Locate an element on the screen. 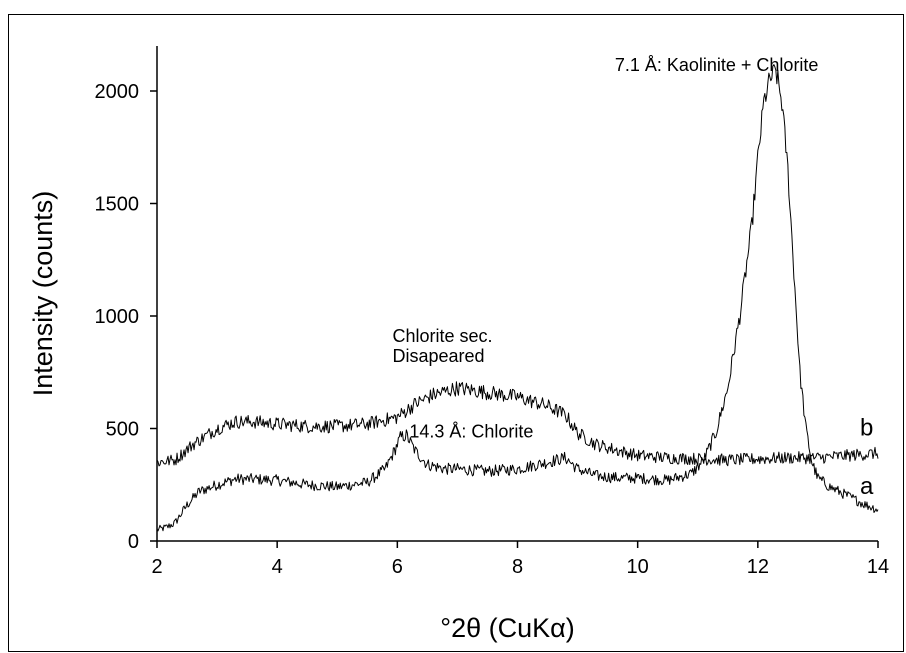 The width and height of the screenshot is (906, 653). y-tick-label: 1000 is located at coordinates (117, 317).